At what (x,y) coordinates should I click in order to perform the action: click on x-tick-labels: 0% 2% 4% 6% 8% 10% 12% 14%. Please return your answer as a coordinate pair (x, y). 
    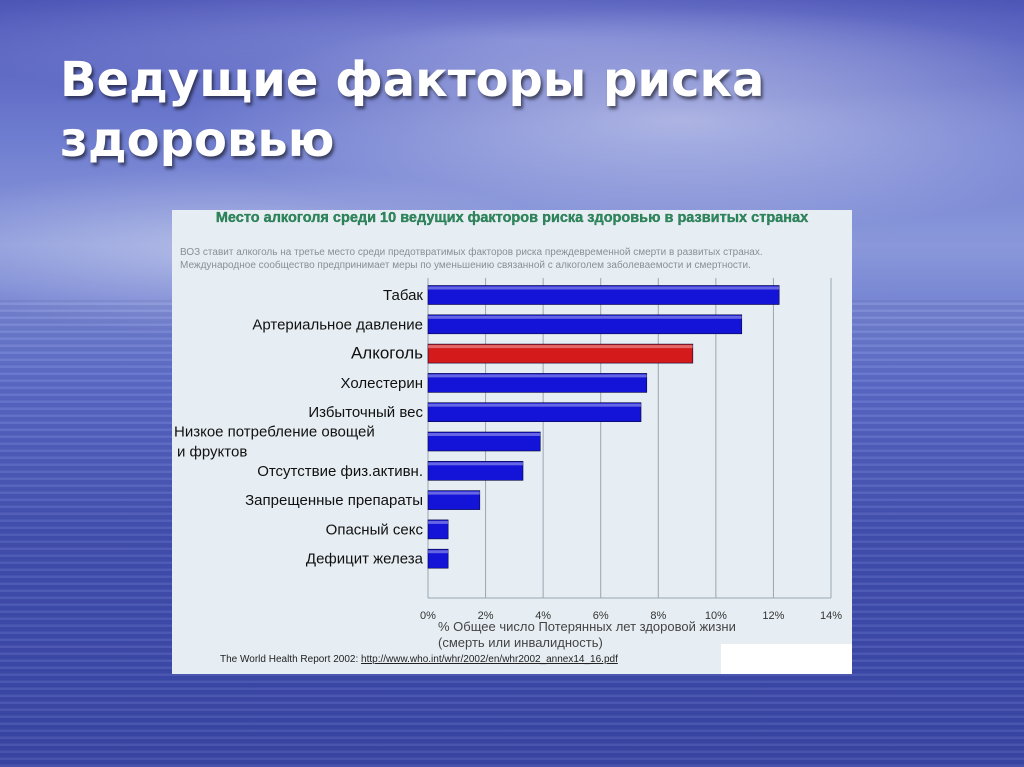
    Looking at the image, I should click on (631, 616).